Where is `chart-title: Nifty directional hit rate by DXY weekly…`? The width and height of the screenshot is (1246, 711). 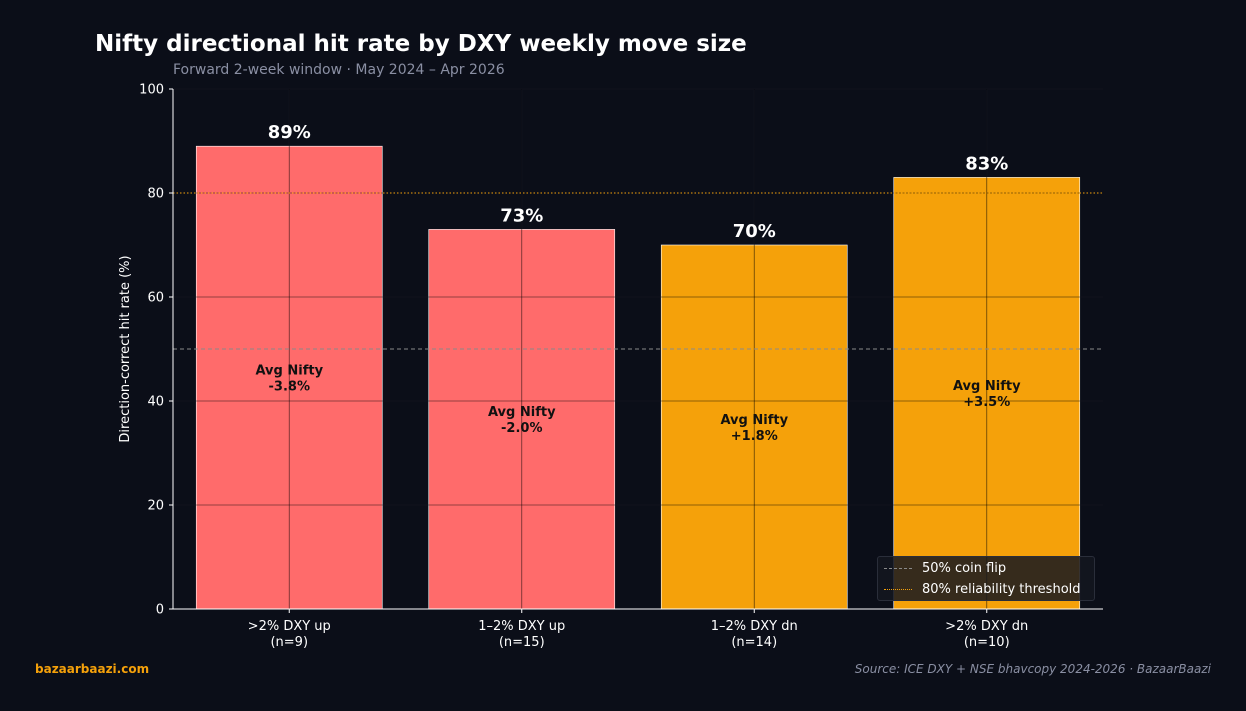
chart-title: Nifty directional hit rate by DXY weekly… is located at coordinates (421, 44).